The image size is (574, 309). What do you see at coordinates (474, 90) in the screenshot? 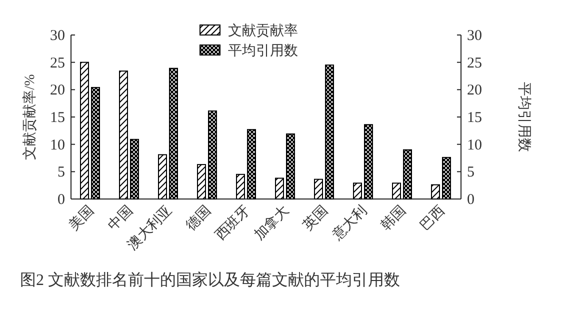
I see `y2-tick-label: 20` at bounding box center [474, 90].